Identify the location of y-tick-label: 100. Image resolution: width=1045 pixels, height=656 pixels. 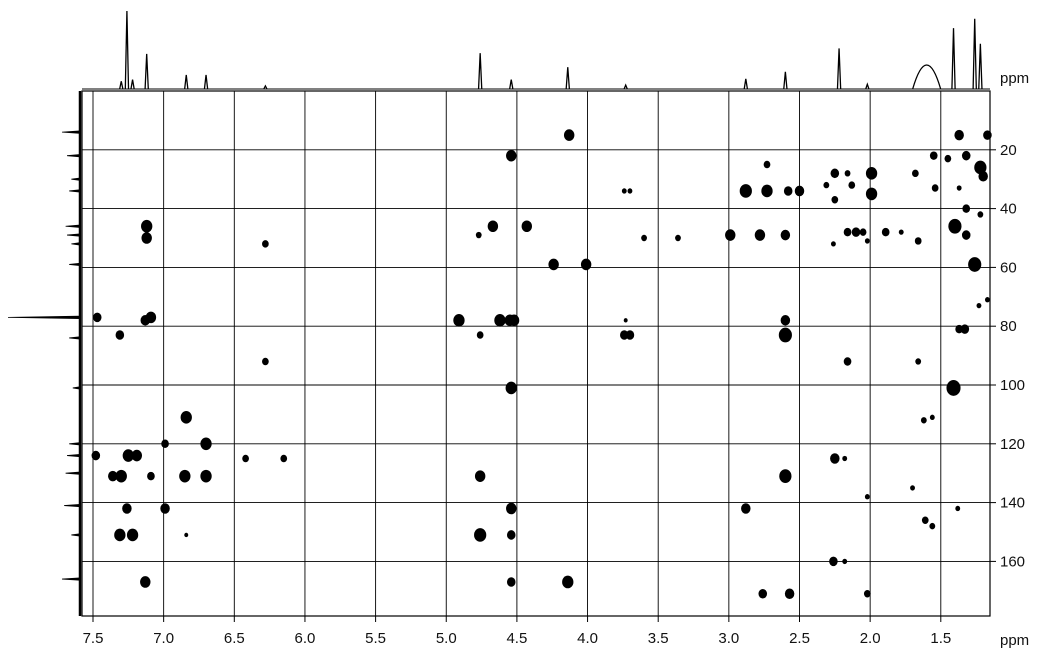
(1012, 385).